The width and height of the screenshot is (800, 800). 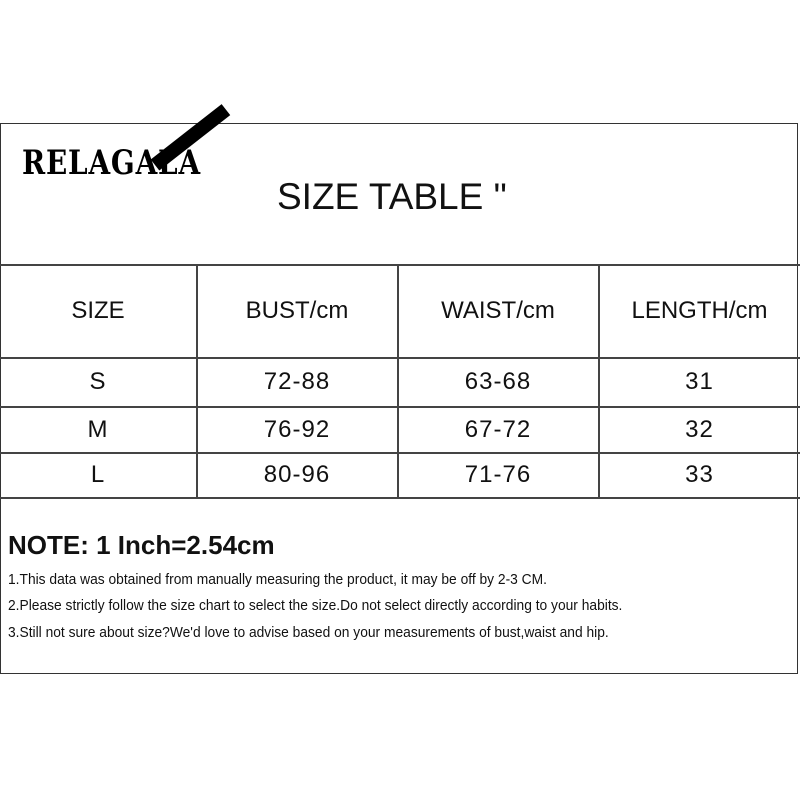 What do you see at coordinates (98, 310) in the screenshot?
I see `table-header: SIZE` at bounding box center [98, 310].